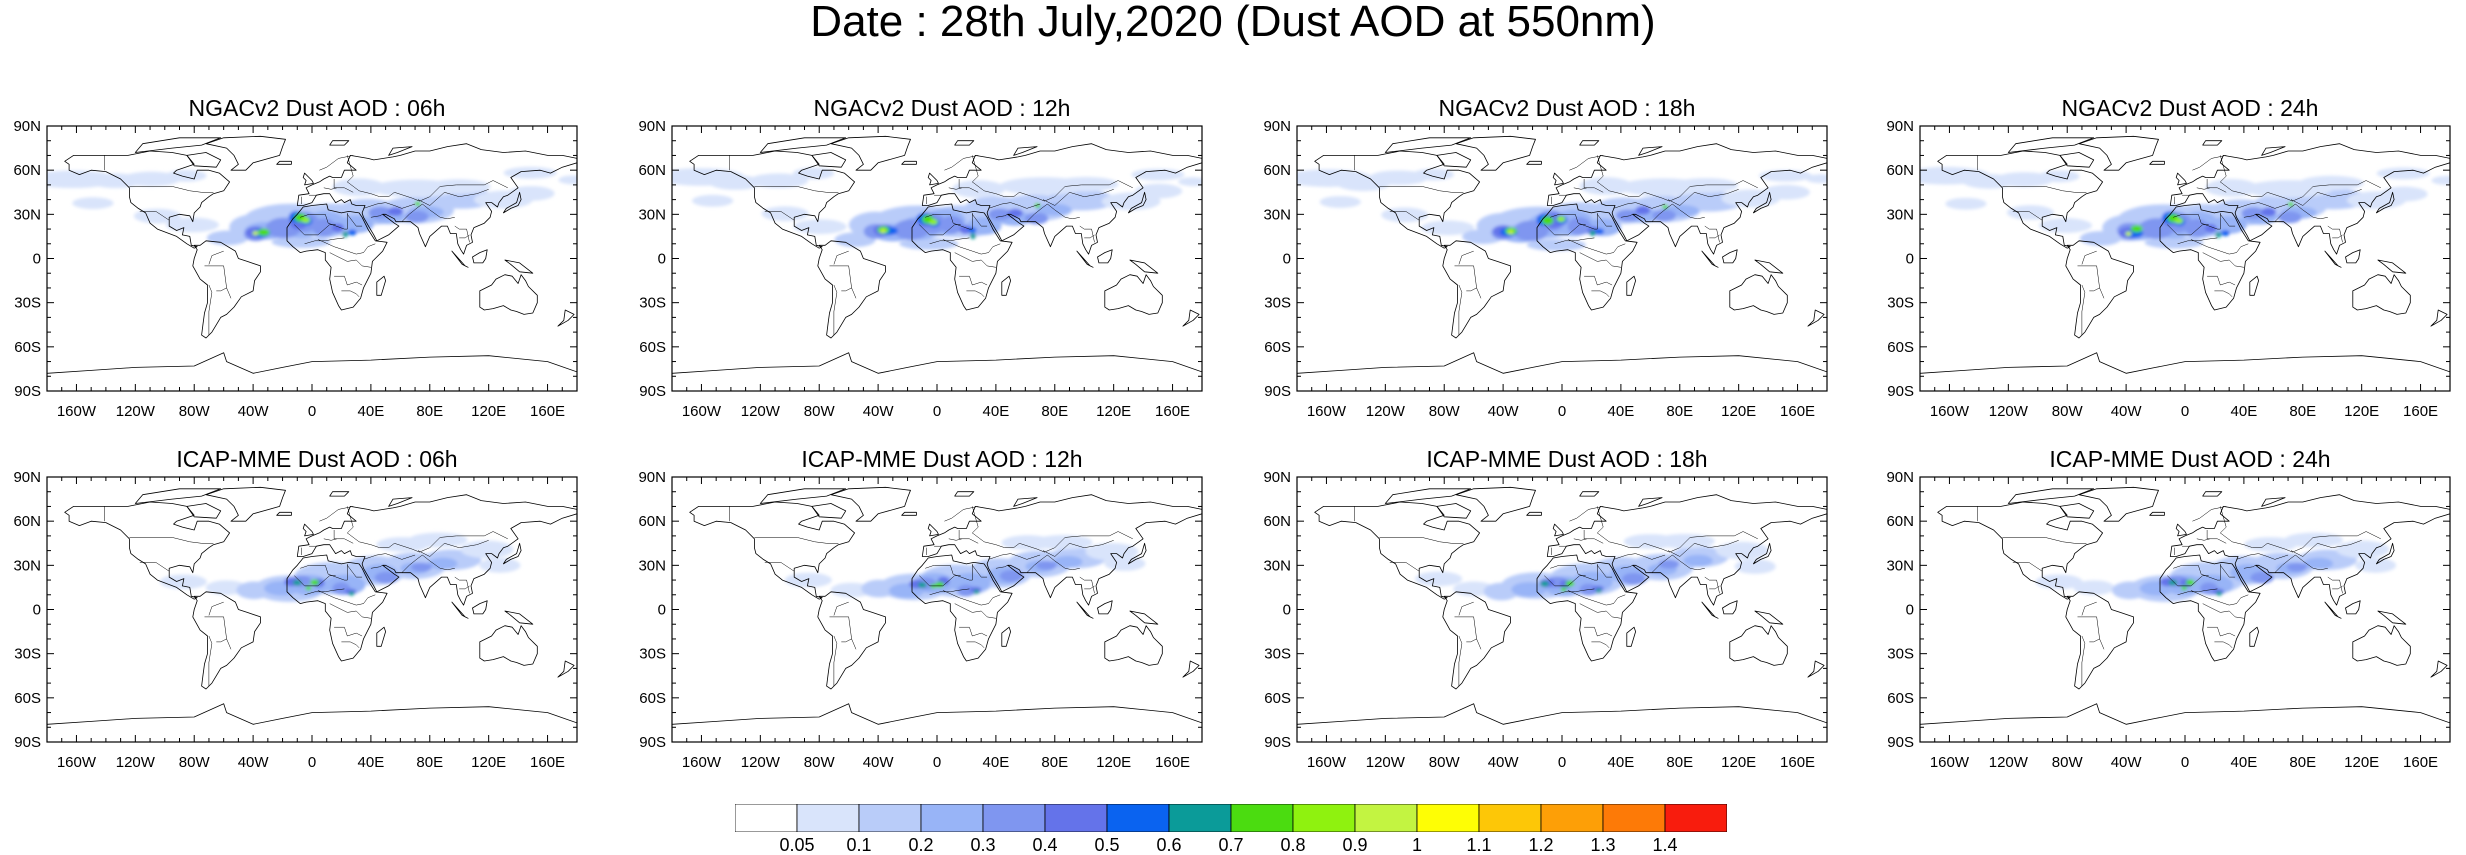 The image size is (2466, 855). What do you see at coordinates (964, 143) in the screenshot?
I see `coastline-svalbard` at bounding box center [964, 143].